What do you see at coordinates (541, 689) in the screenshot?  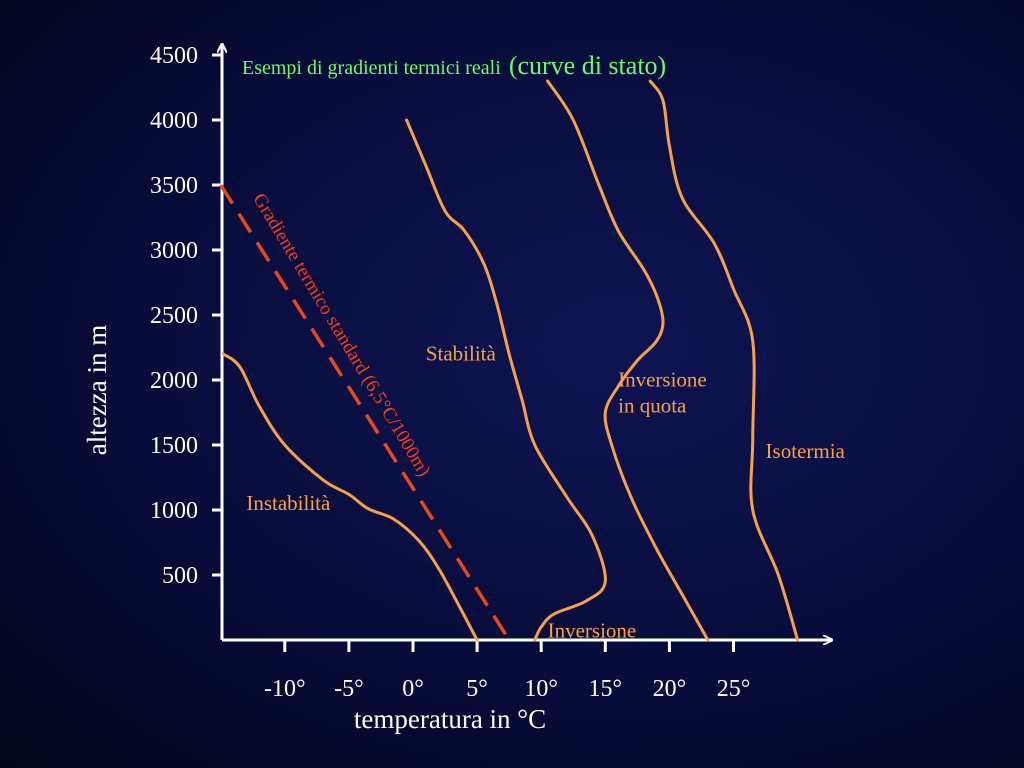 I see `x-tick-label: 10°` at bounding box center [541, 689].